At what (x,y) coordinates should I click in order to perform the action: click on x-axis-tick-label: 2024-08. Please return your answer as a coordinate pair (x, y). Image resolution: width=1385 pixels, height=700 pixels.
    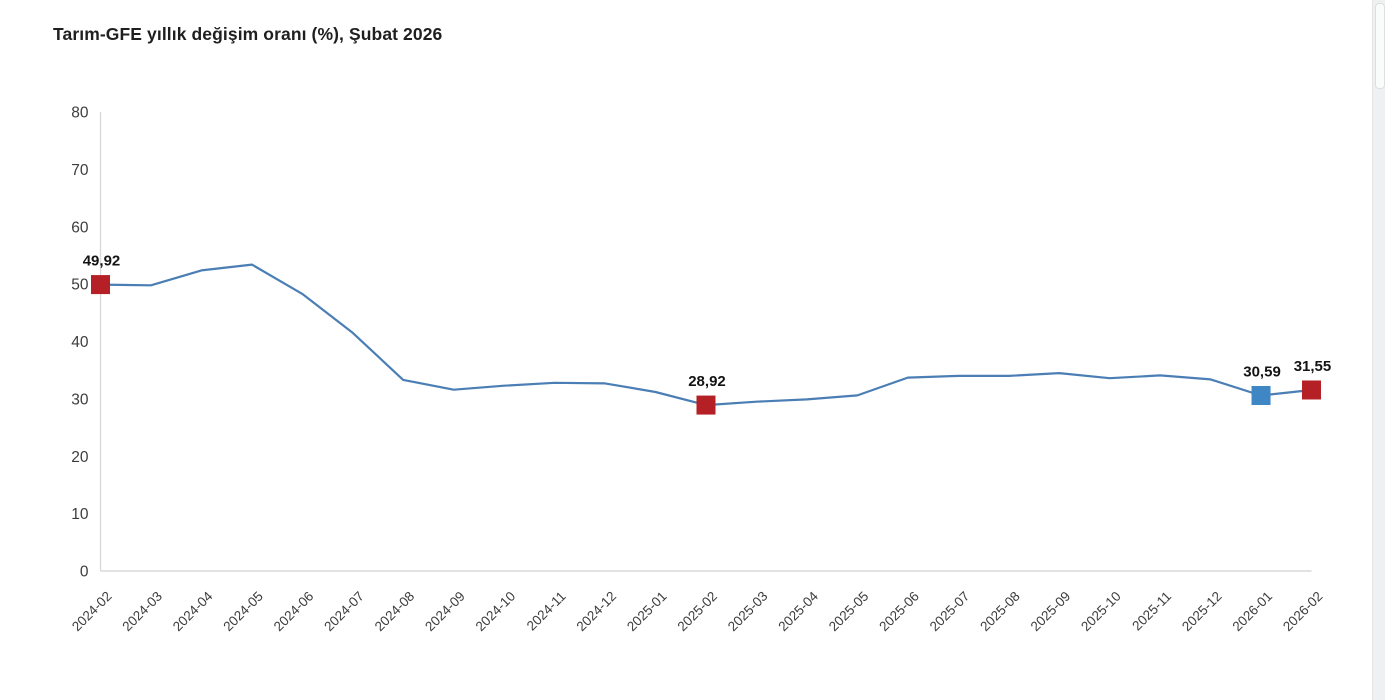
    Looking at the image, I should click on (395, 612).